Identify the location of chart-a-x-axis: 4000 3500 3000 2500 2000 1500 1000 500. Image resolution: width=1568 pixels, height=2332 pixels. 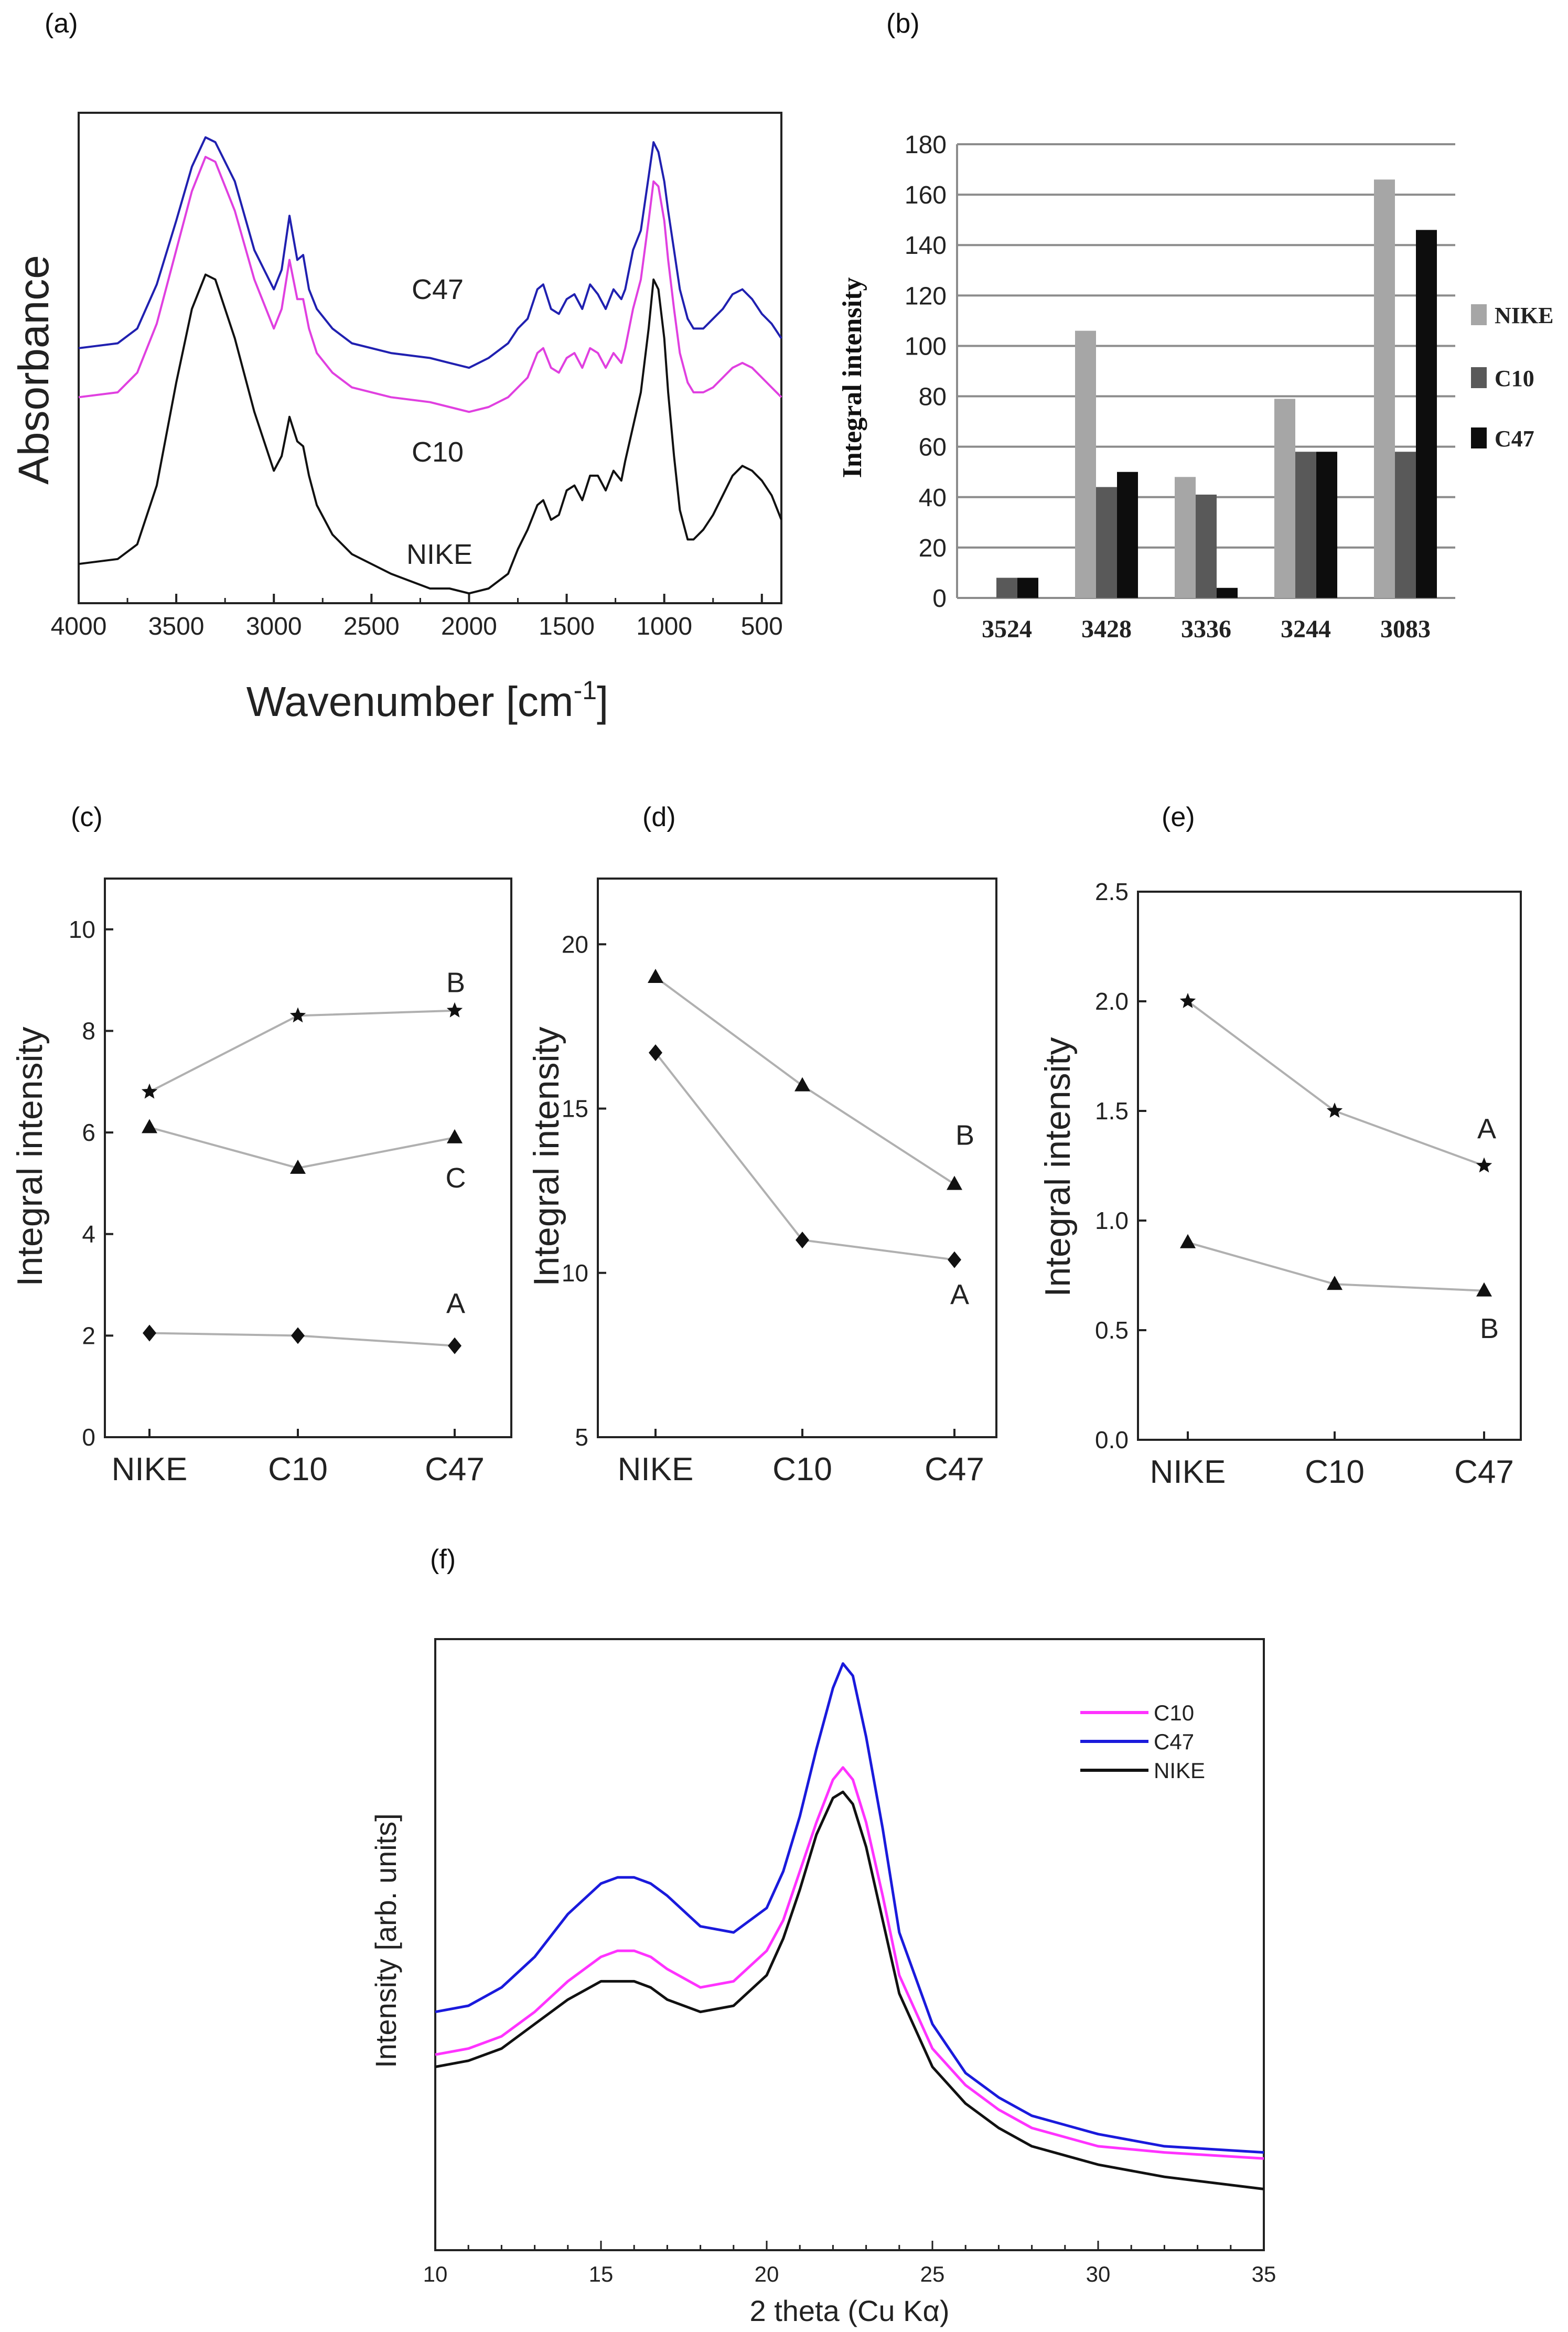
(417, 617).